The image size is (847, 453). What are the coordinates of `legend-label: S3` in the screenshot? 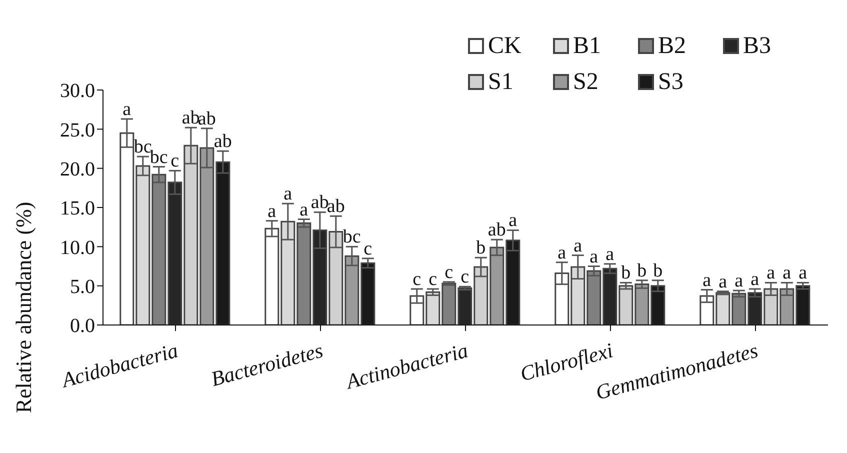 It's located at (671, 82).